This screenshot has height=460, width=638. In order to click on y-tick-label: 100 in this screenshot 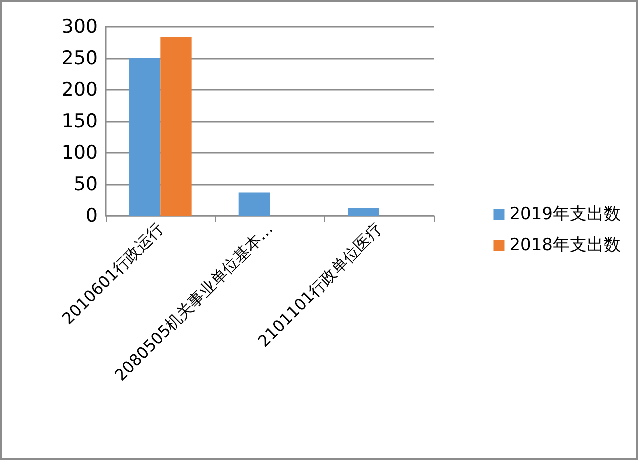, I will do `click(80, 153)`.